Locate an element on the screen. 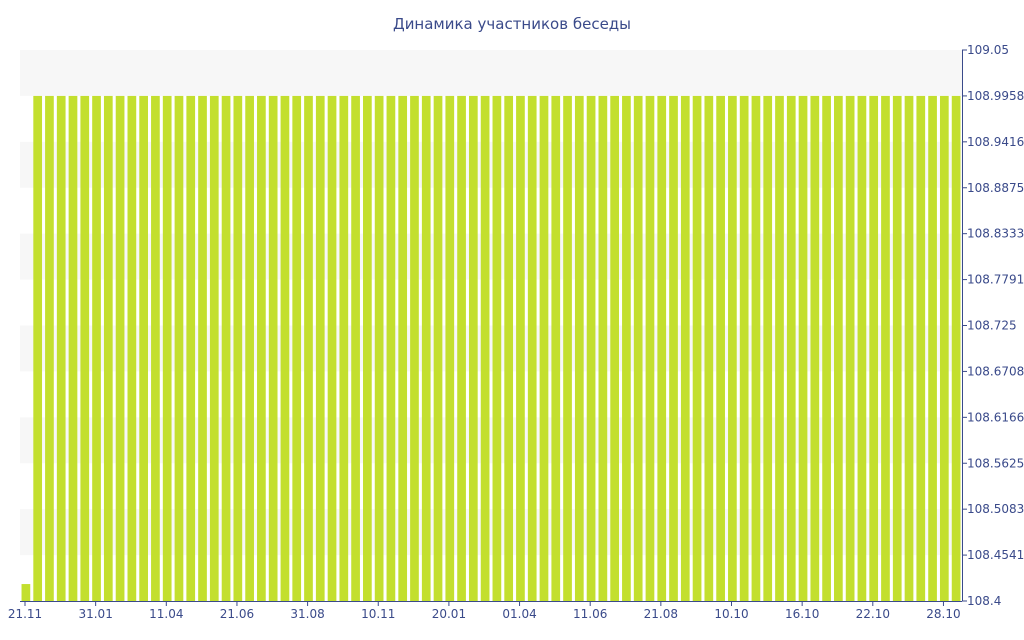 This screenshot has width=1024, height=640. y-tick-label: 108.8333 is located at coordinates (995, 234).